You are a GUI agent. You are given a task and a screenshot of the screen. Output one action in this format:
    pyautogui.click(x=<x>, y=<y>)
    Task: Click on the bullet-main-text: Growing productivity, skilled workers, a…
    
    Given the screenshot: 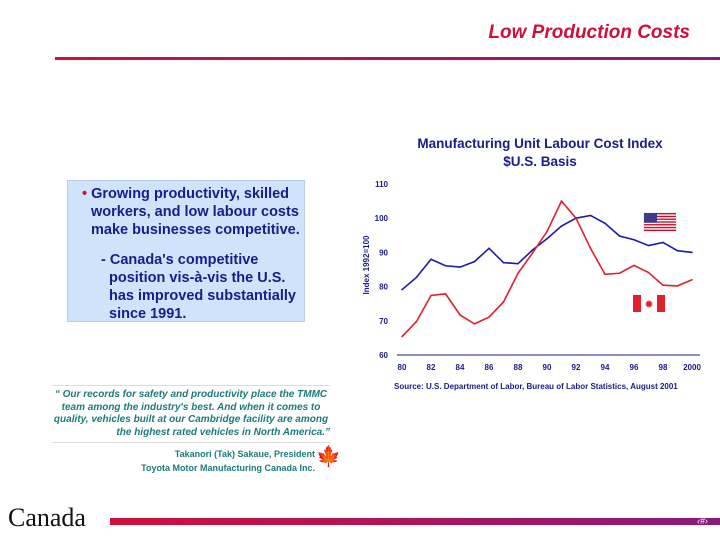 What is the action you would take?
    pyautogui.click(x=195, y=212)
    